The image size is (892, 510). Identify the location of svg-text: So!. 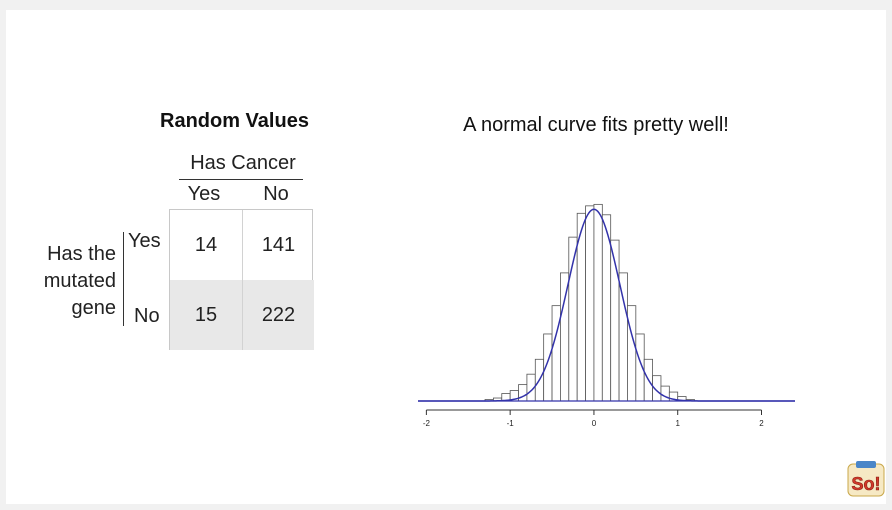
(866, 484).